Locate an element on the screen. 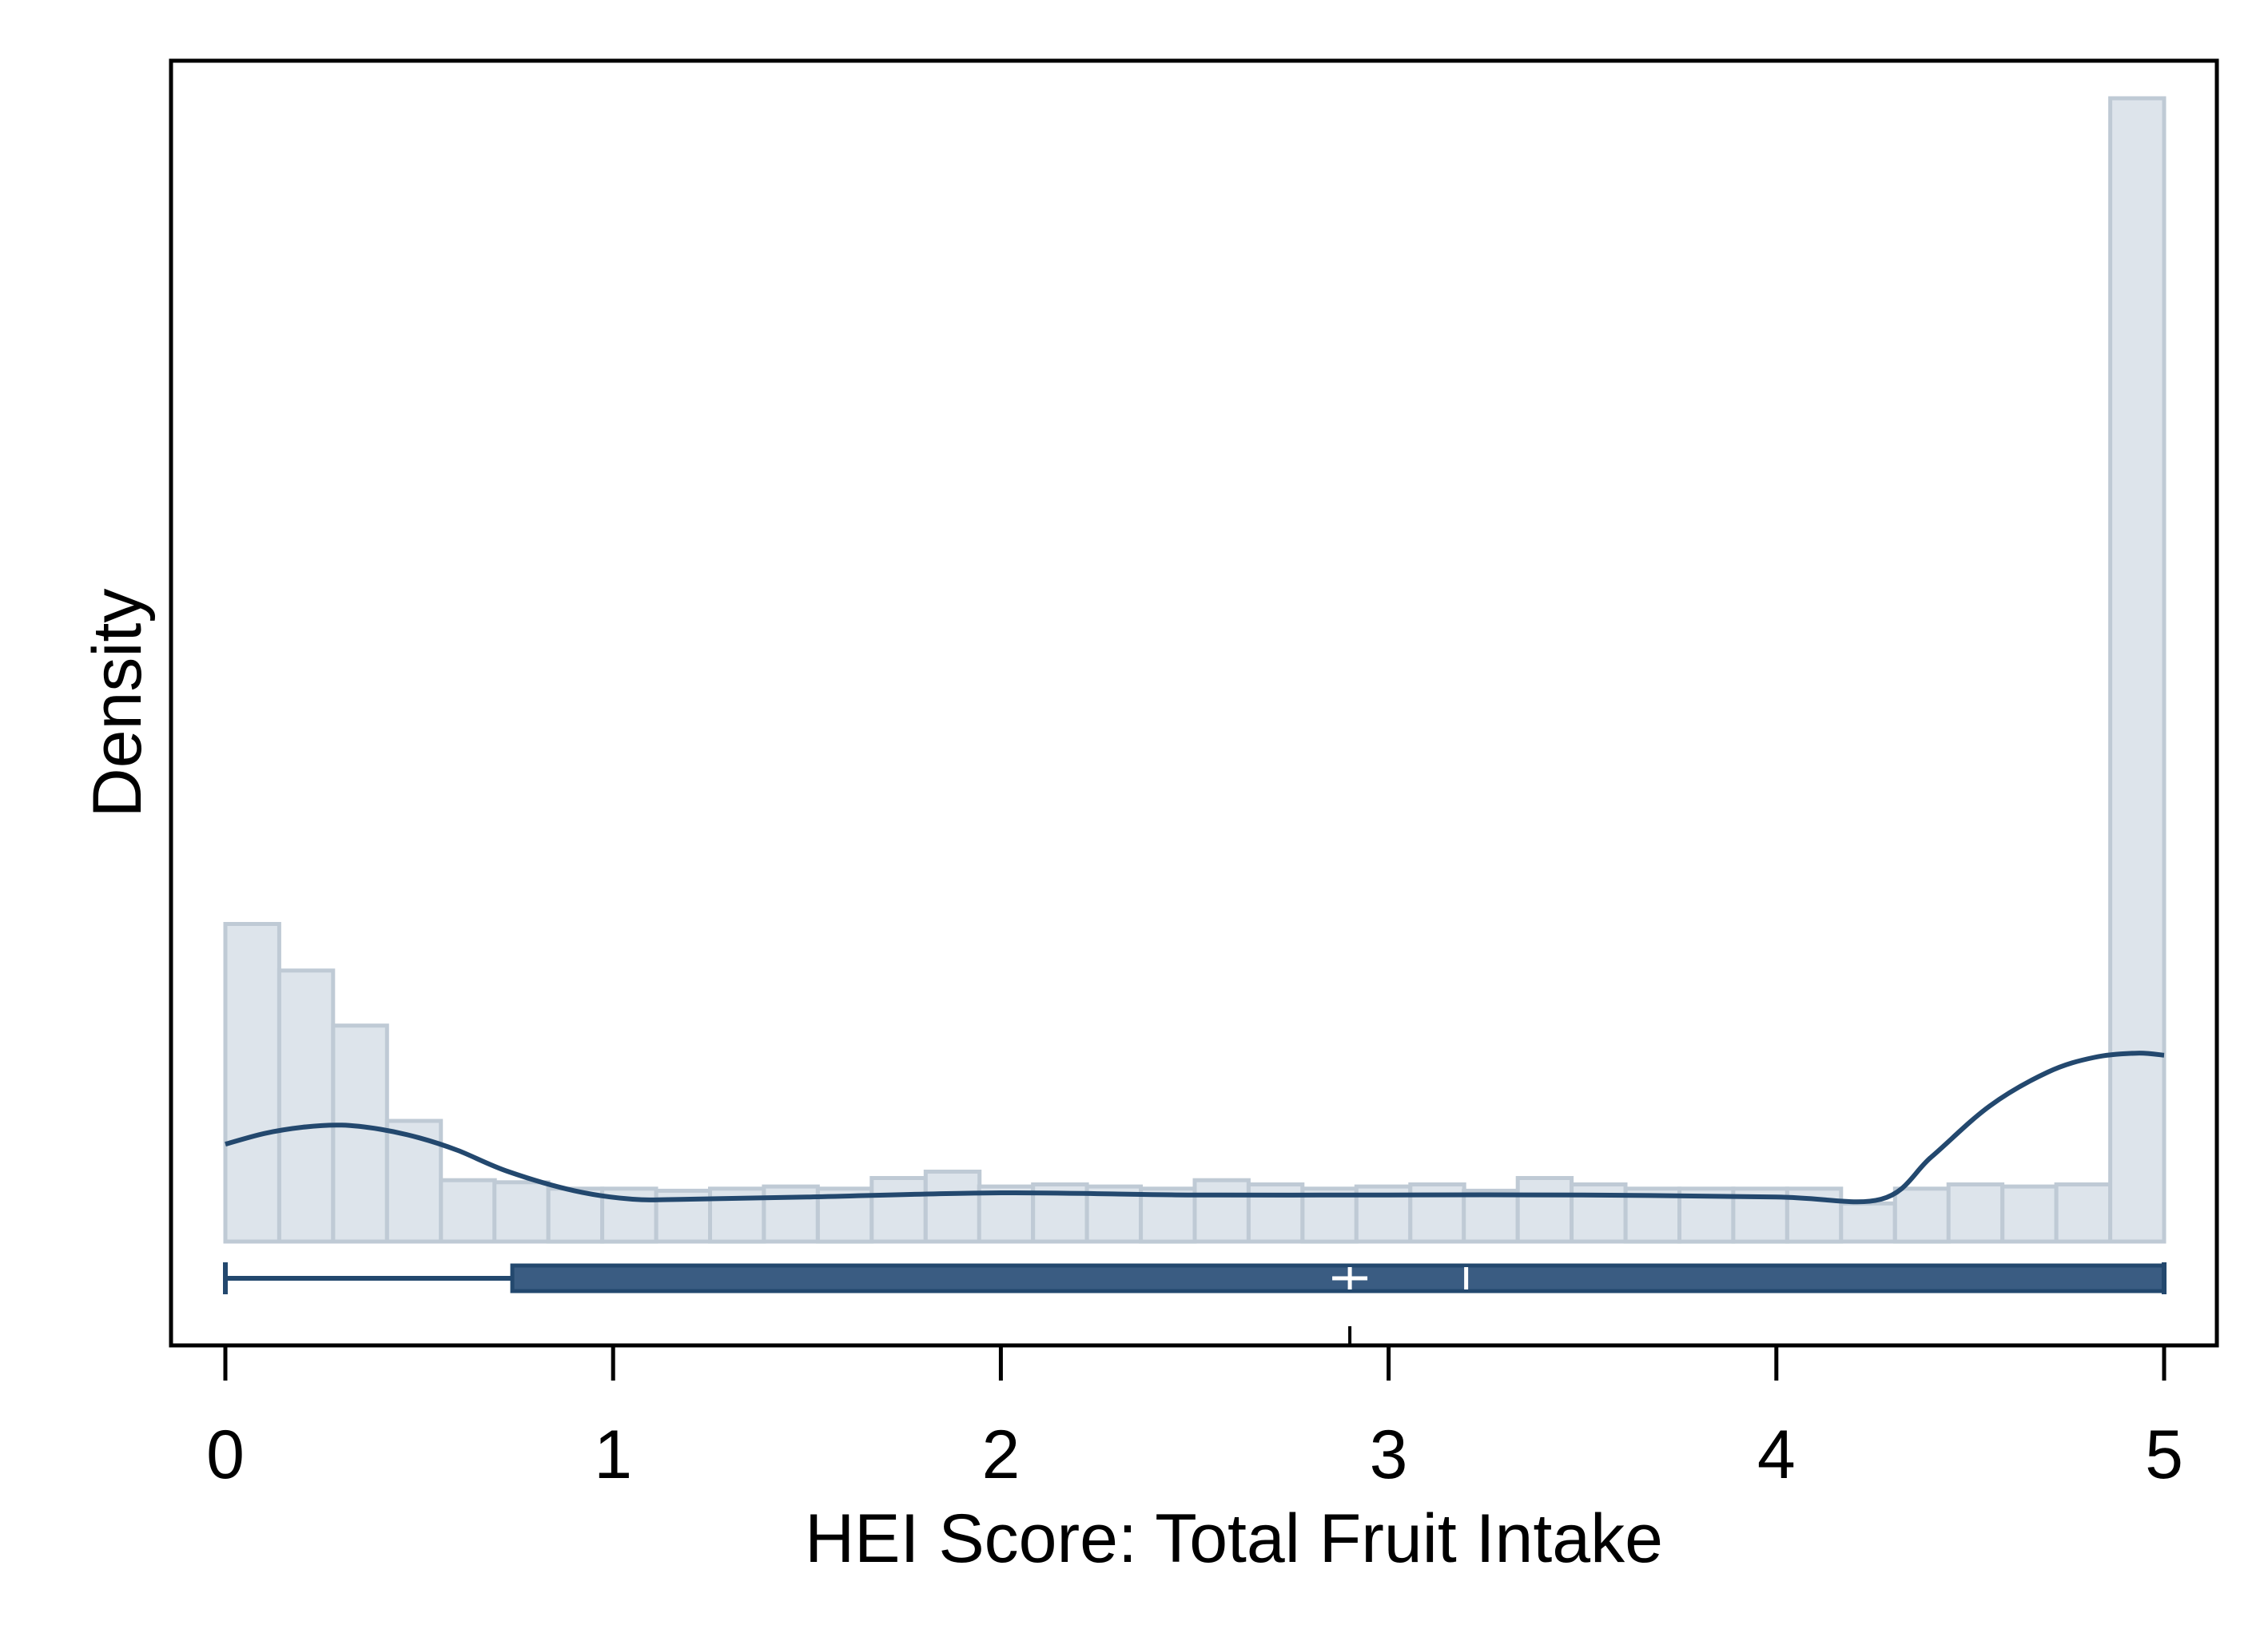 This screenshot has height=1649, width=2268. x-axis-title: HEI Score: Total Fruit Intake is located at coordinates (1234, 1538).